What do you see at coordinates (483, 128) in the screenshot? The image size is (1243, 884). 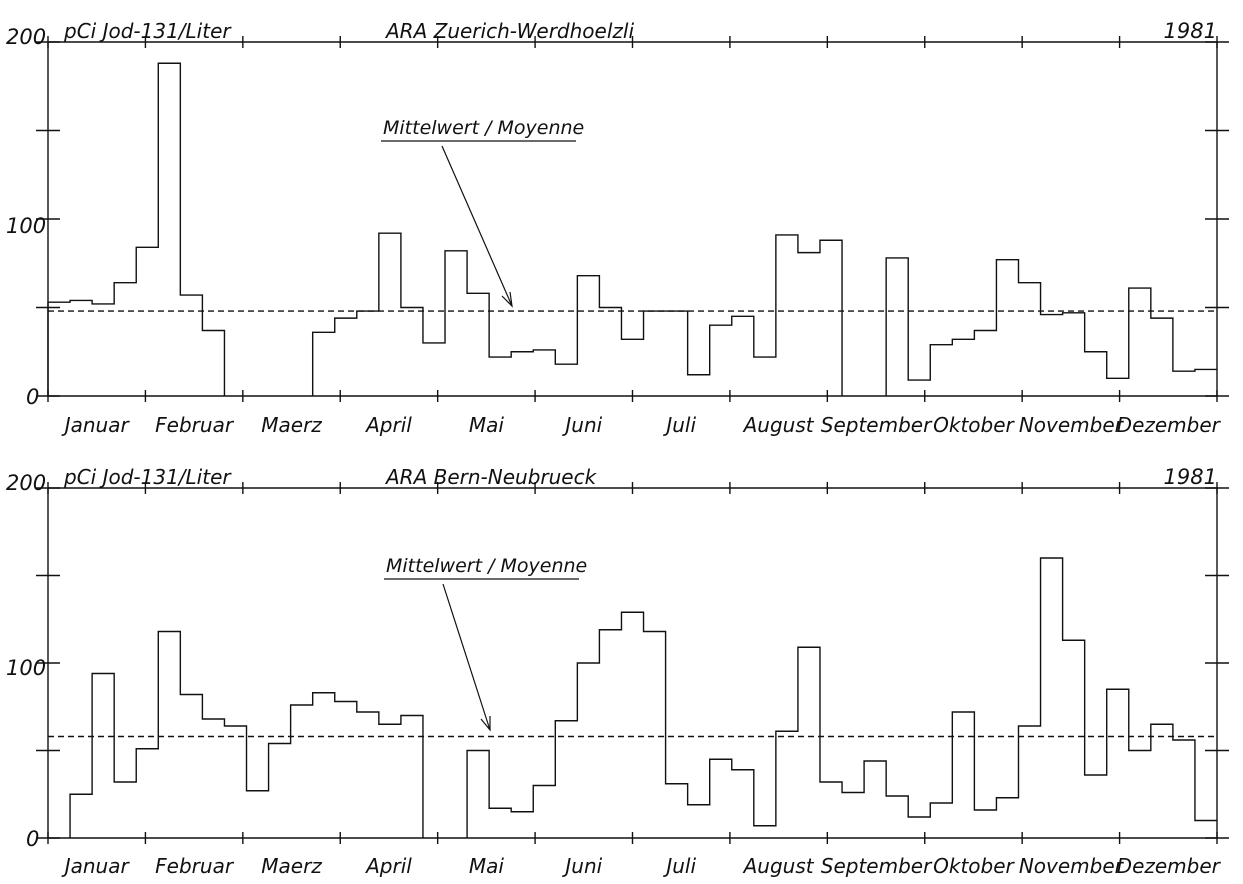 I see `mean-annotation-top: Mittelwert / Moyenne` at bounding box center [483, 128].